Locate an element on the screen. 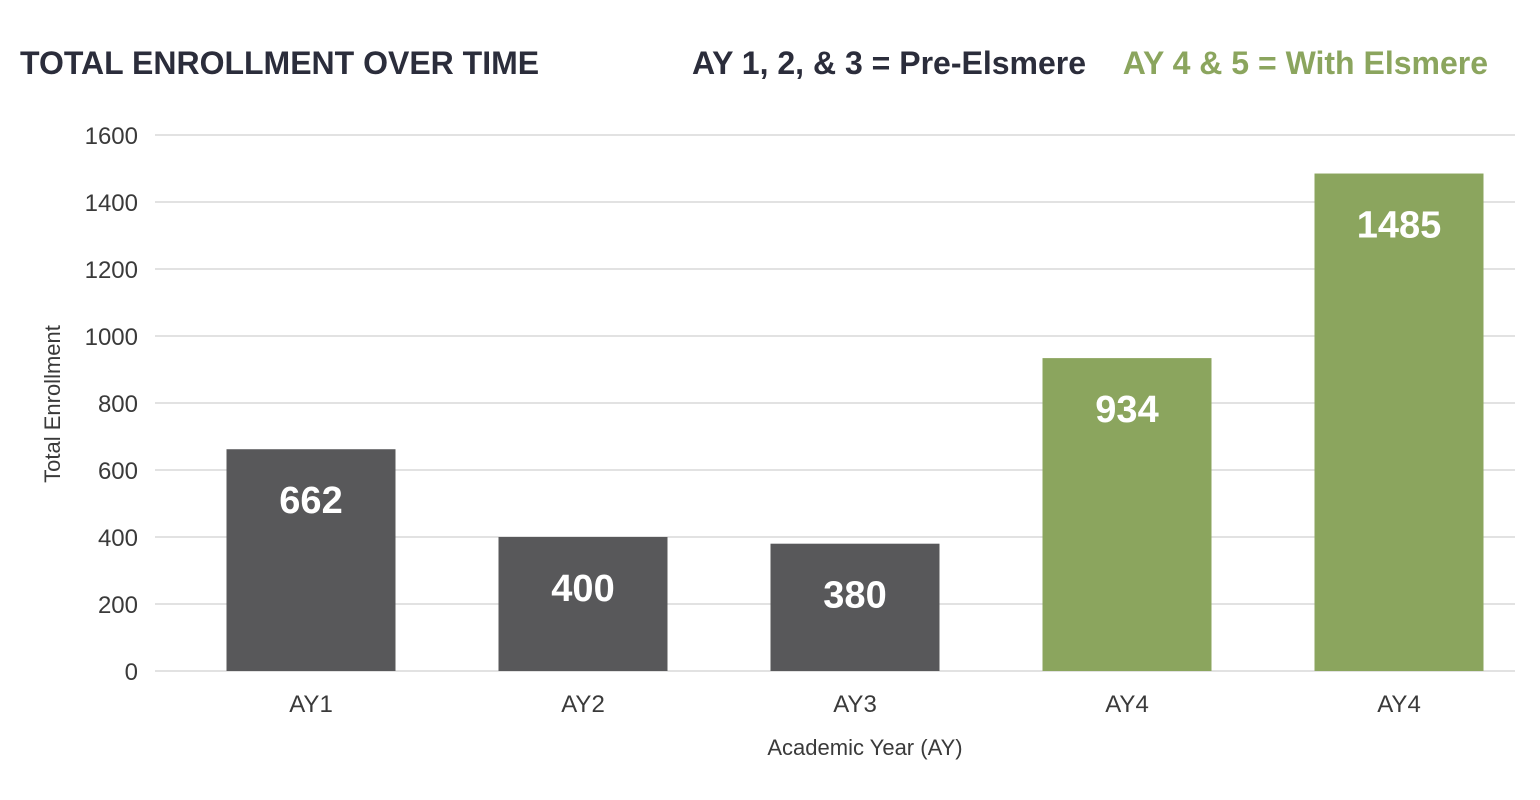 The height and width of the screenshot is (800, 1540). x-tick-label: AY3 is located at coordinates (855, 704).